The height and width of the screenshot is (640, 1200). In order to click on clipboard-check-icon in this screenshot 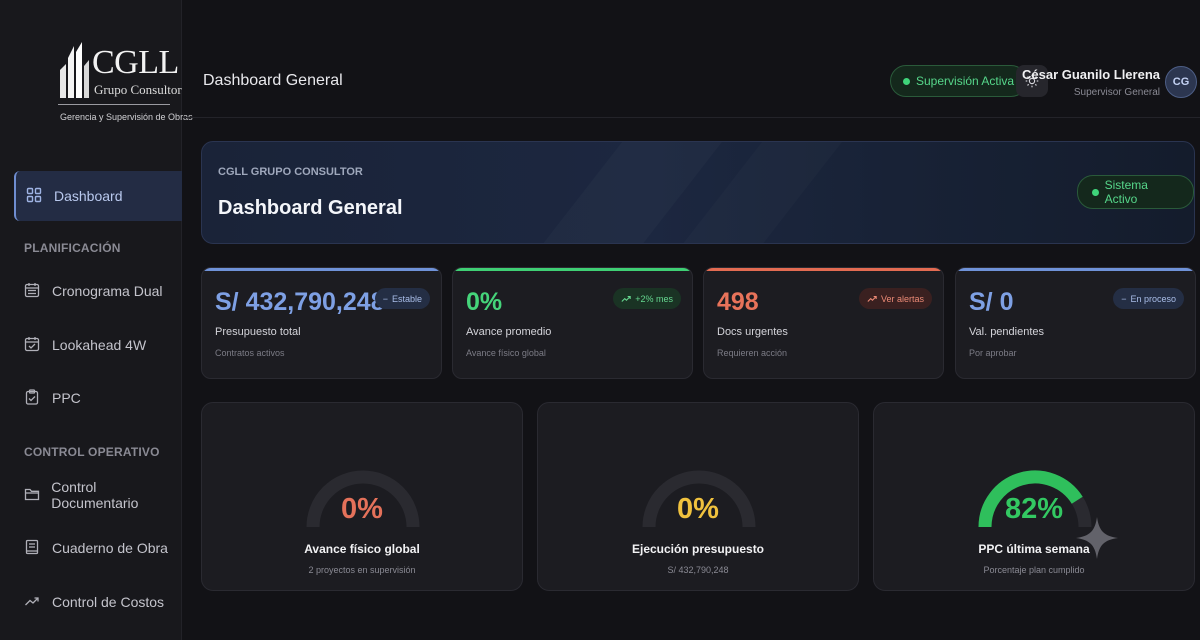, I will do `click(33, 398)`.